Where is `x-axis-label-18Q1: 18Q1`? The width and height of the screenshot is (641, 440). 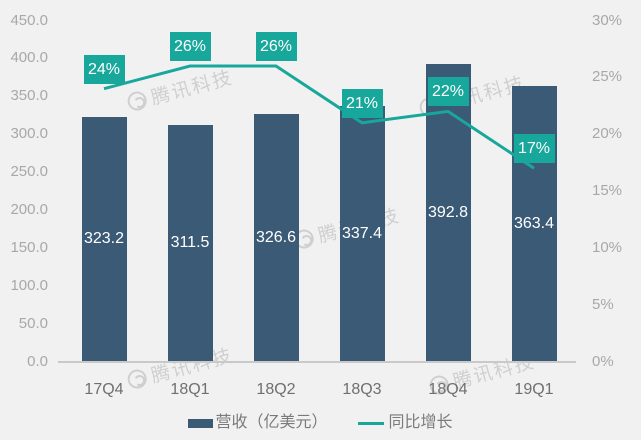
x-axis-label-18Q1: 18Q1 is located at coordinates (190, 389).